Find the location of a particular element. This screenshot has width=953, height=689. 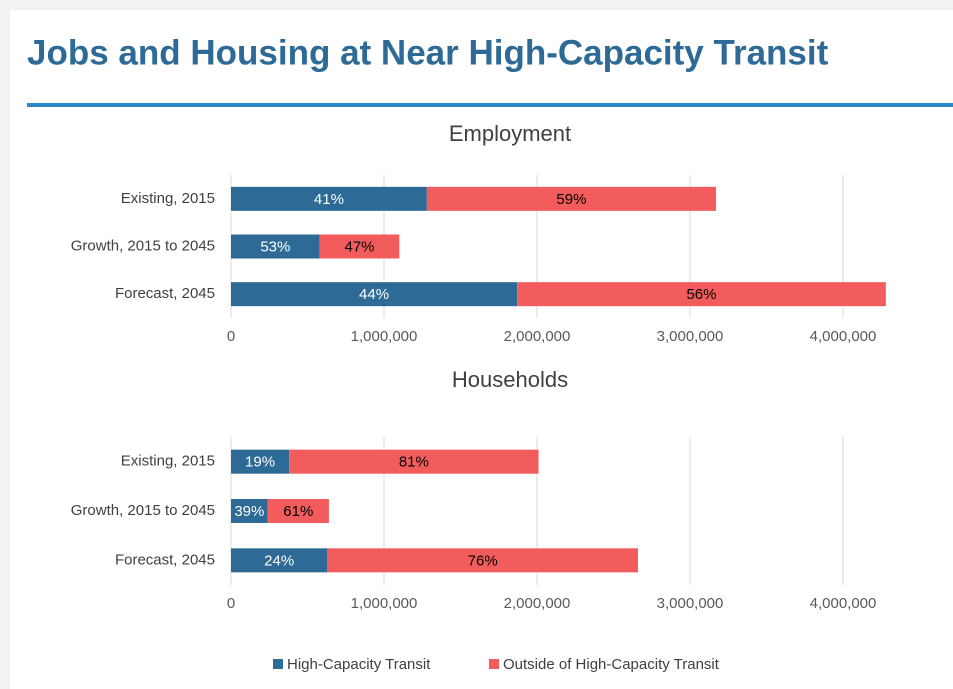

chart-title: Employment is located at coordinates (510, 133).